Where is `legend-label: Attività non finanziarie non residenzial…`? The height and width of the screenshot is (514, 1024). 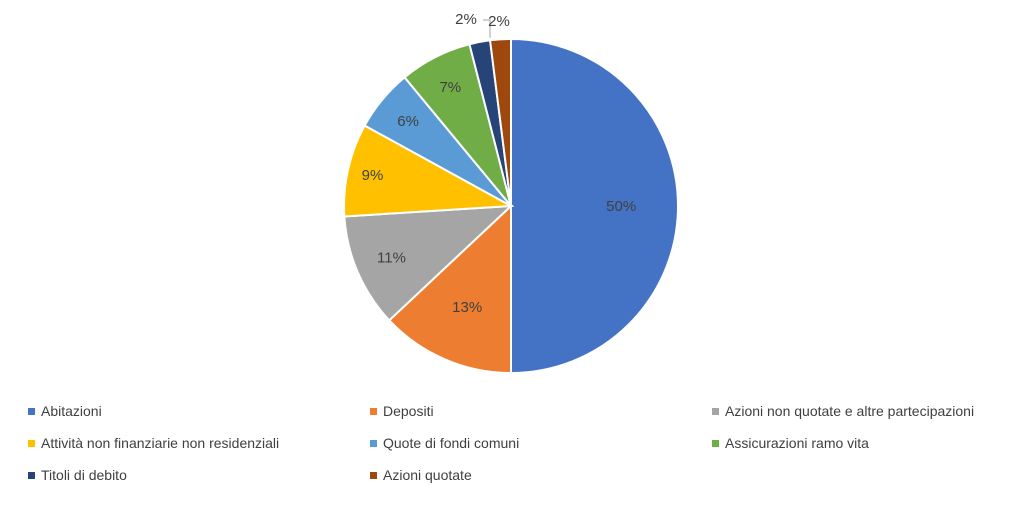
legend-label: Attività non finanziarie non residenzial… is located at coordinates (160, 443).